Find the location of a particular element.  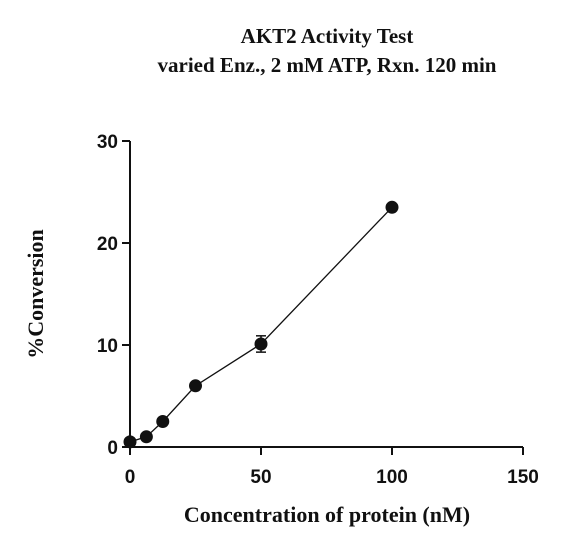

x-axis-title: Concentration of protein (nM) is located at coordinates (327, 514).